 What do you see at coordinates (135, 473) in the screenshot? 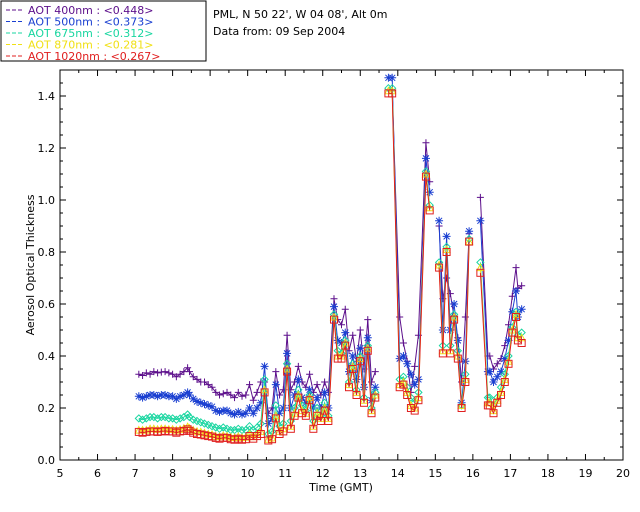
I see `x-tick-label: 7` at bounding box center [135, 473].